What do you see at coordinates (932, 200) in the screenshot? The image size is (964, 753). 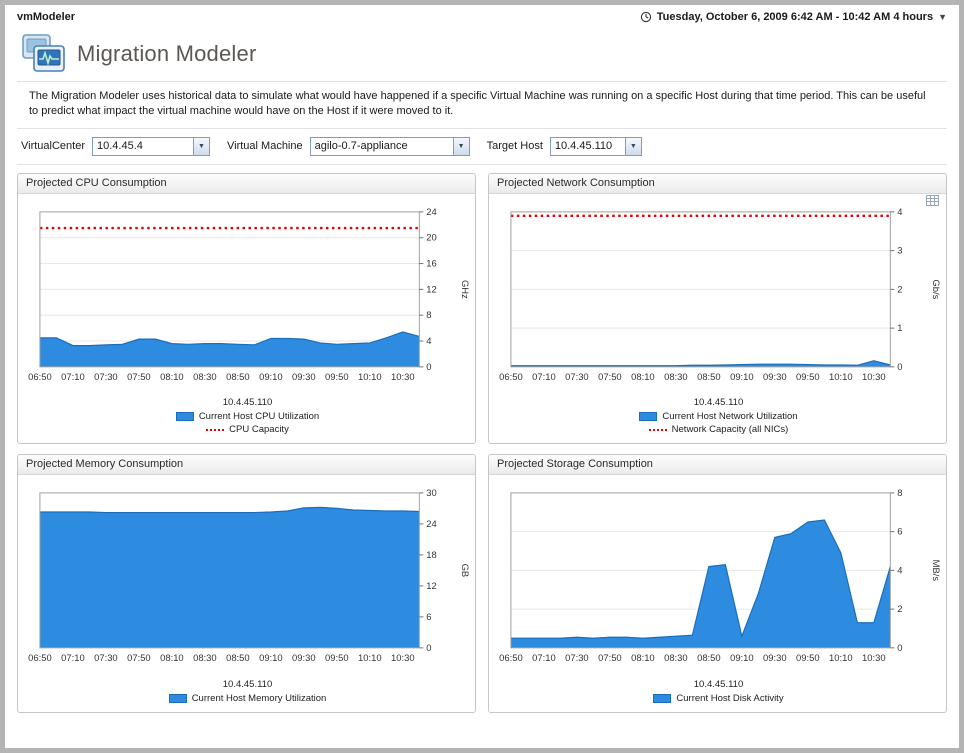 I see `chart-table-icon` at bounding box center [932, 200].